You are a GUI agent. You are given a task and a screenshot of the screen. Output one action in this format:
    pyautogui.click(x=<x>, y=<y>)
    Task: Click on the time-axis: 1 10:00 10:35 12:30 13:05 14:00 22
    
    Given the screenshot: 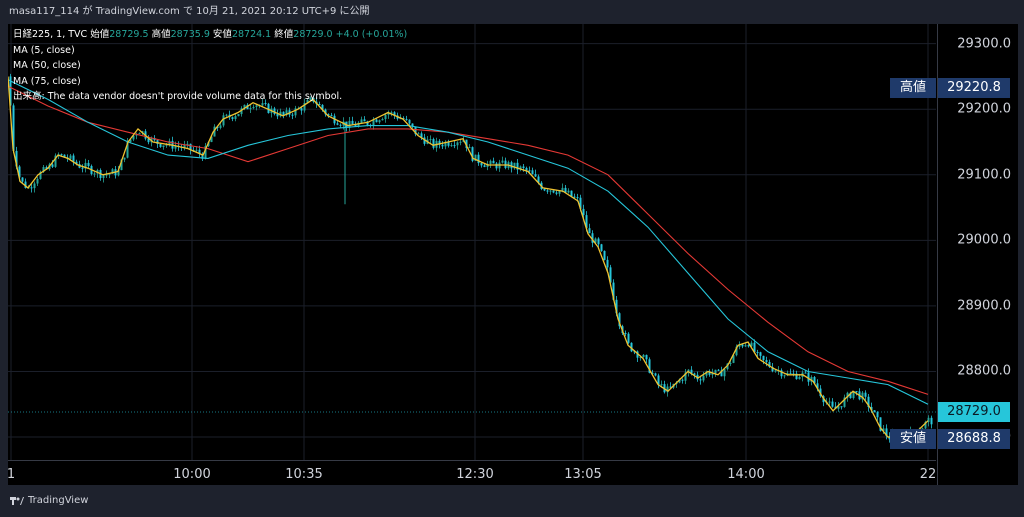 What is the action you would take?
    pyautogui.click(x=471, y=473)
    